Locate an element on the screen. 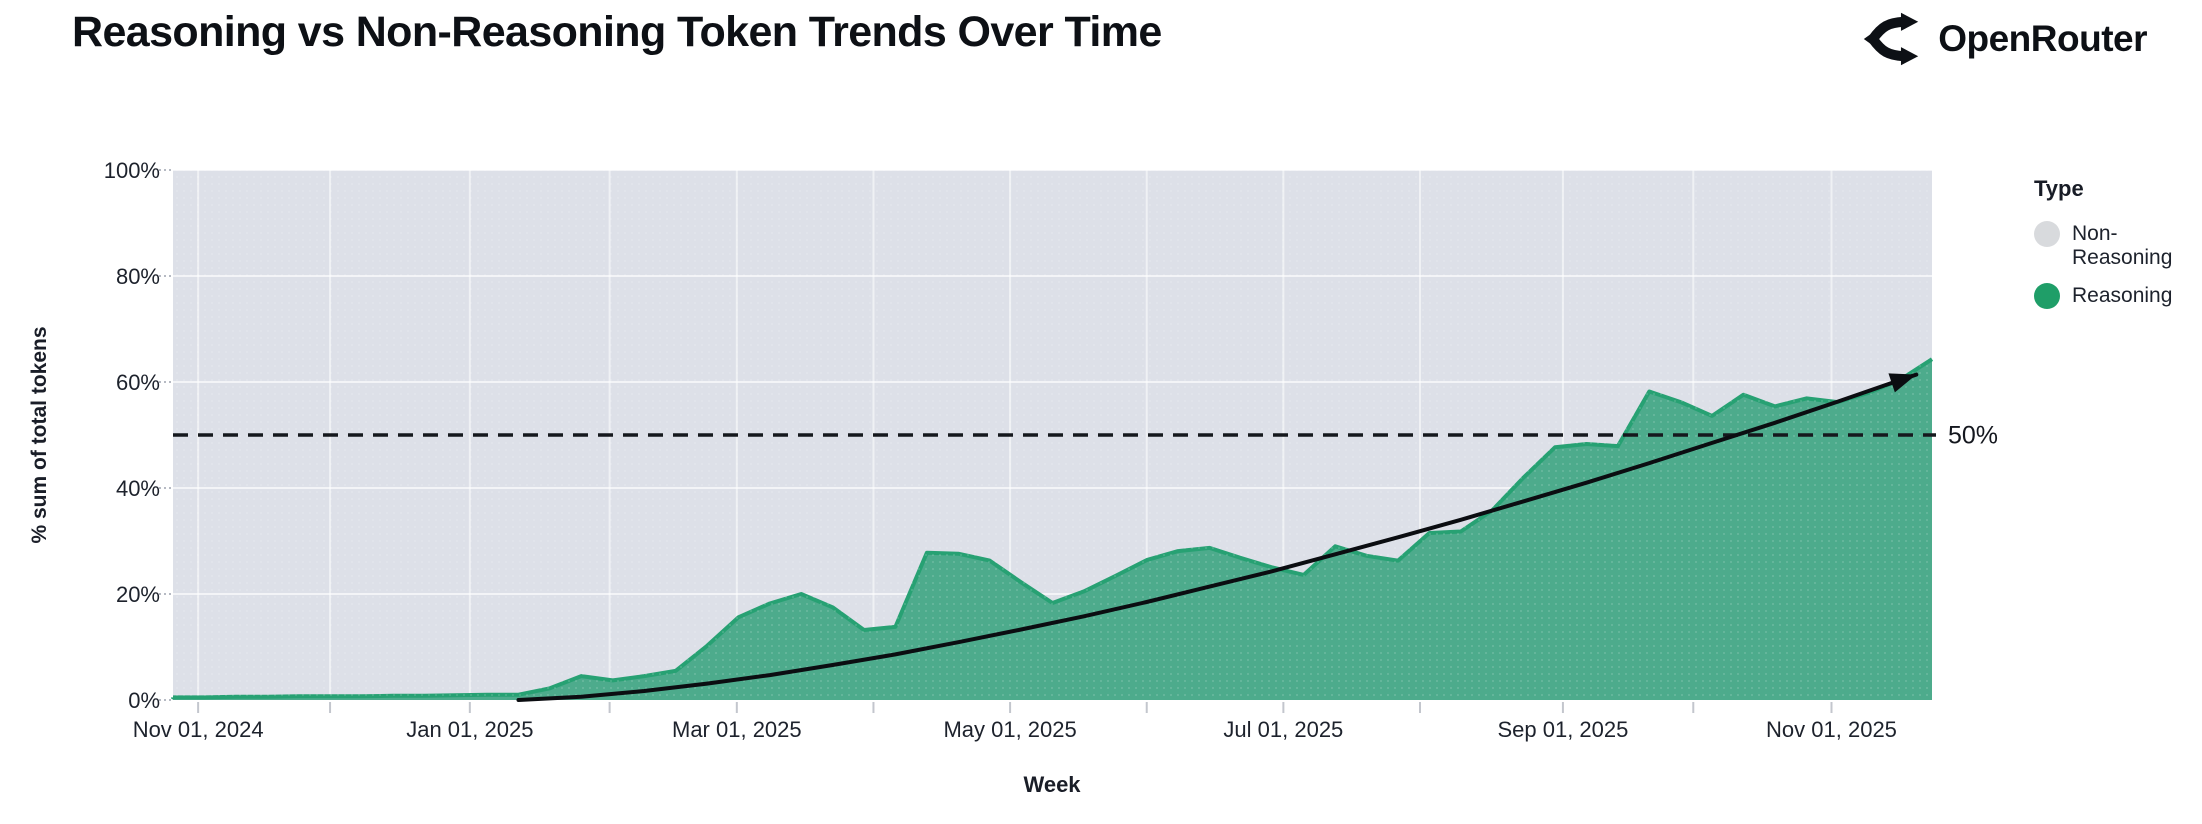  y-tick-label: 80% is located at coordinates (138, 276).